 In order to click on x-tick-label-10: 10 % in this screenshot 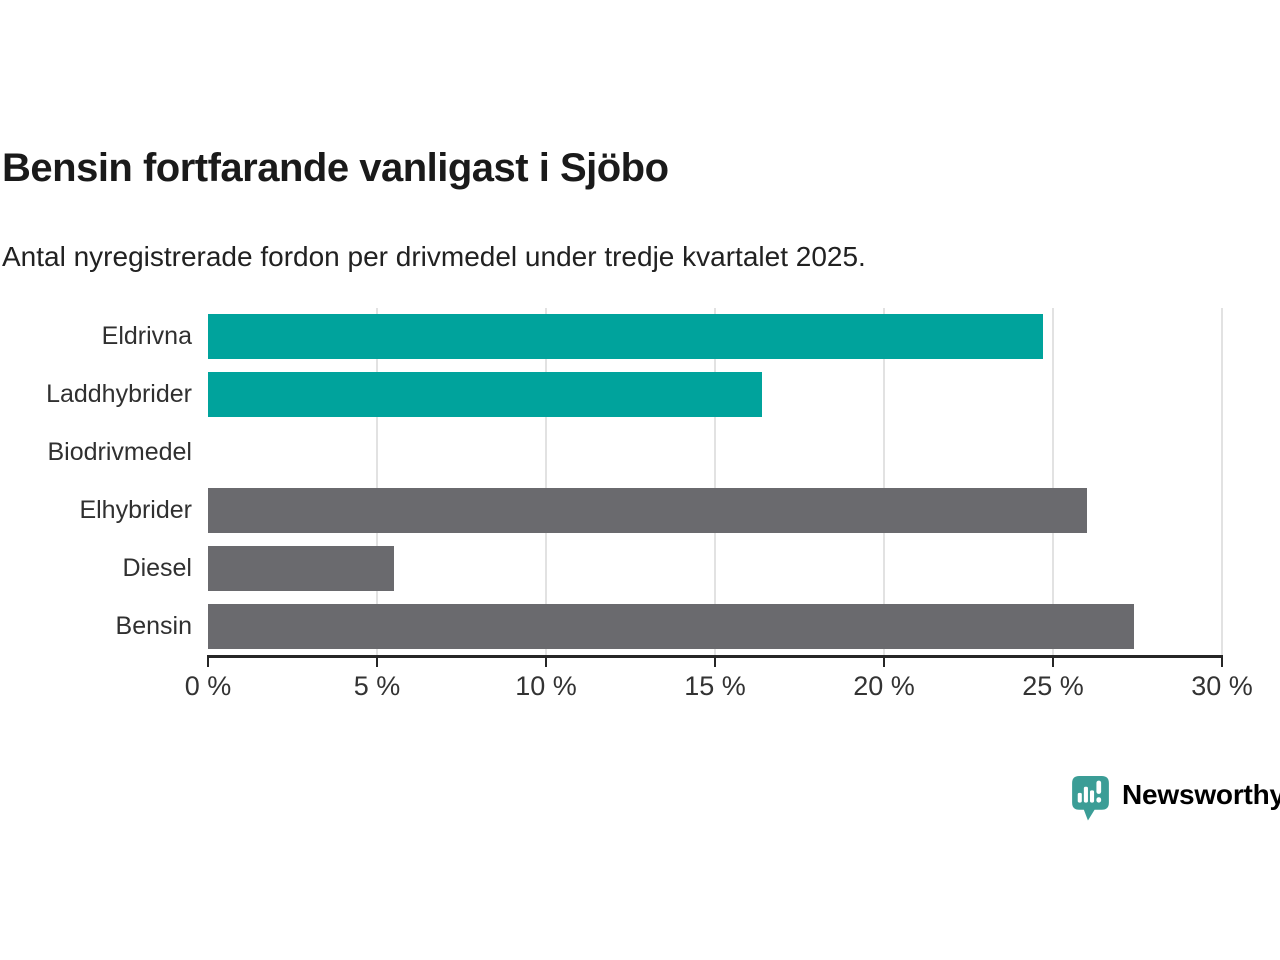, I will do `click(546, 686)`.